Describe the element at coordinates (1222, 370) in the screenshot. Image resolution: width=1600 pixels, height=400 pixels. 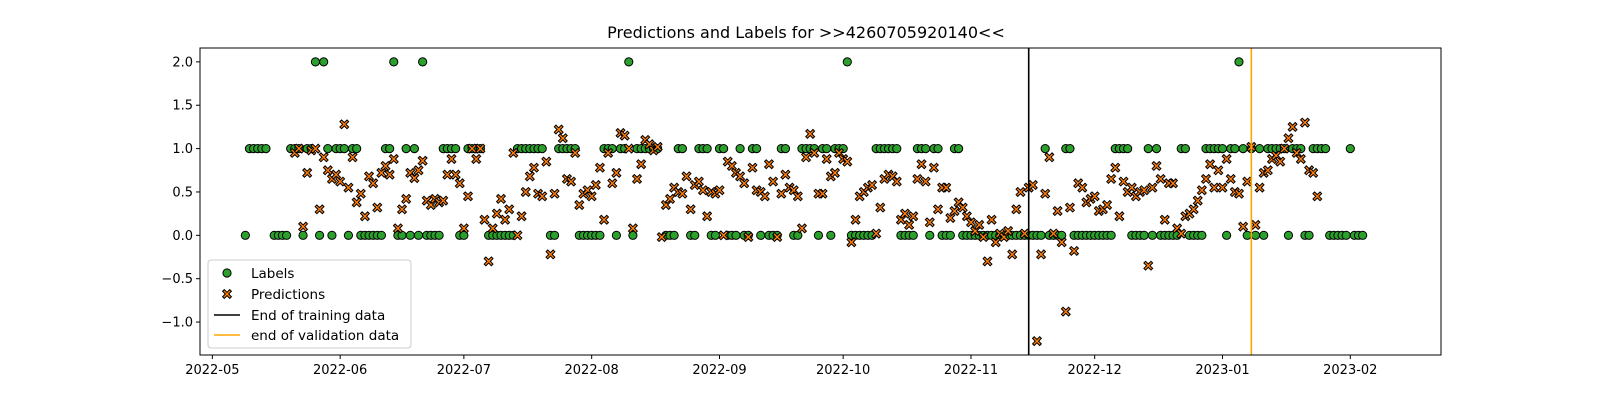
I see `x-tick-label: 2023-01` at that location.